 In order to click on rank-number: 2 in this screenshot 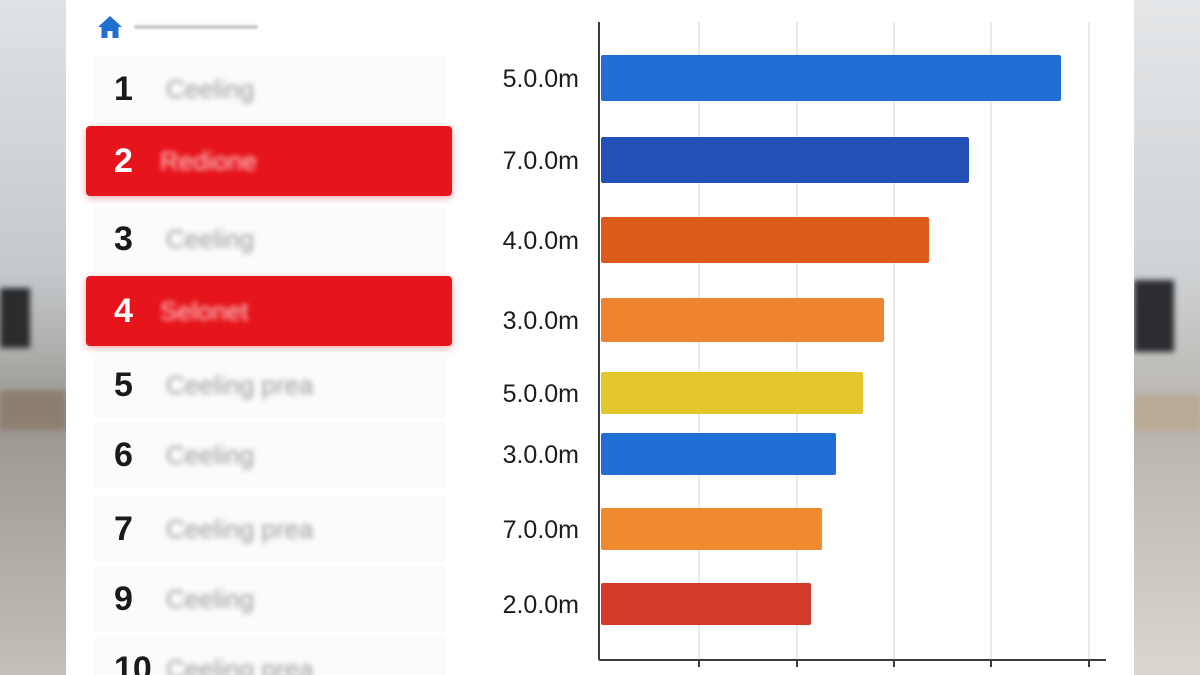, I will do `click(123, 161)`.